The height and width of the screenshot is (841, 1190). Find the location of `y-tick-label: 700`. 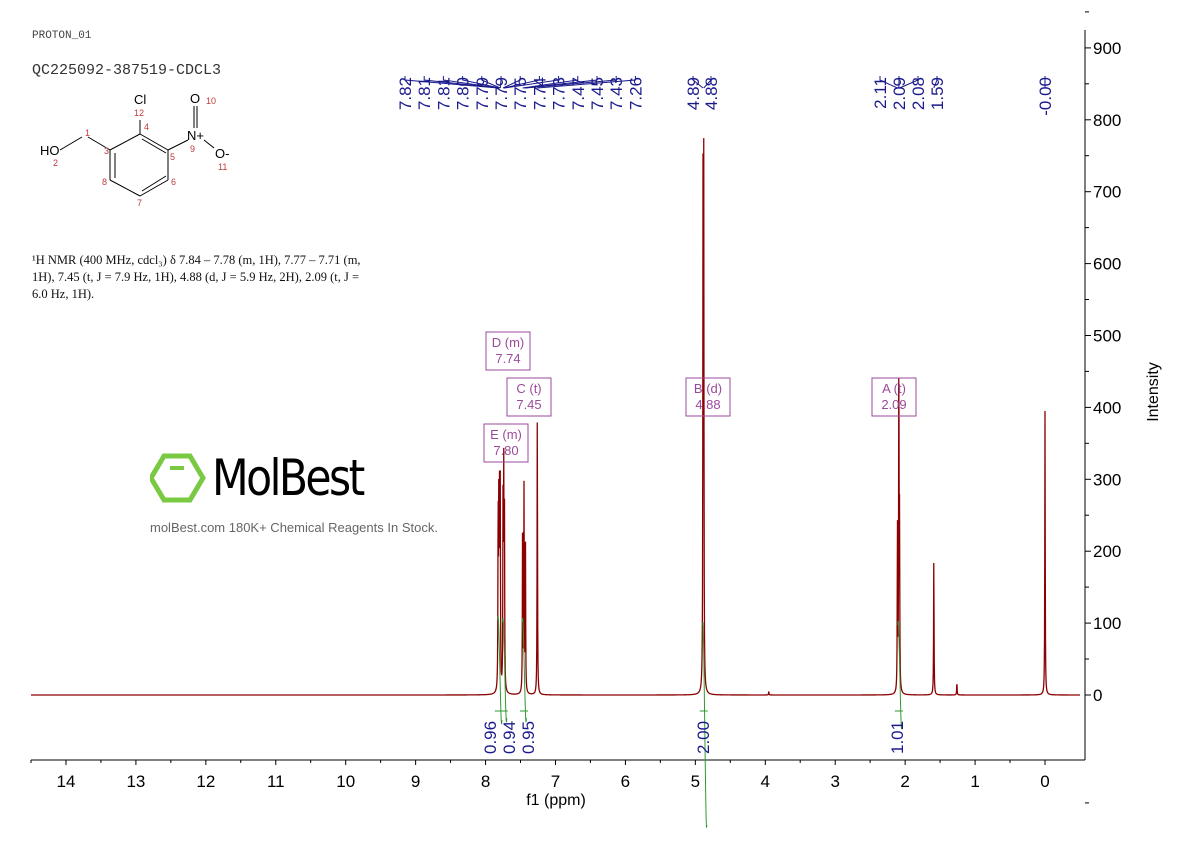

y-tick-label: 700 is located at coordinates (1107, 192).